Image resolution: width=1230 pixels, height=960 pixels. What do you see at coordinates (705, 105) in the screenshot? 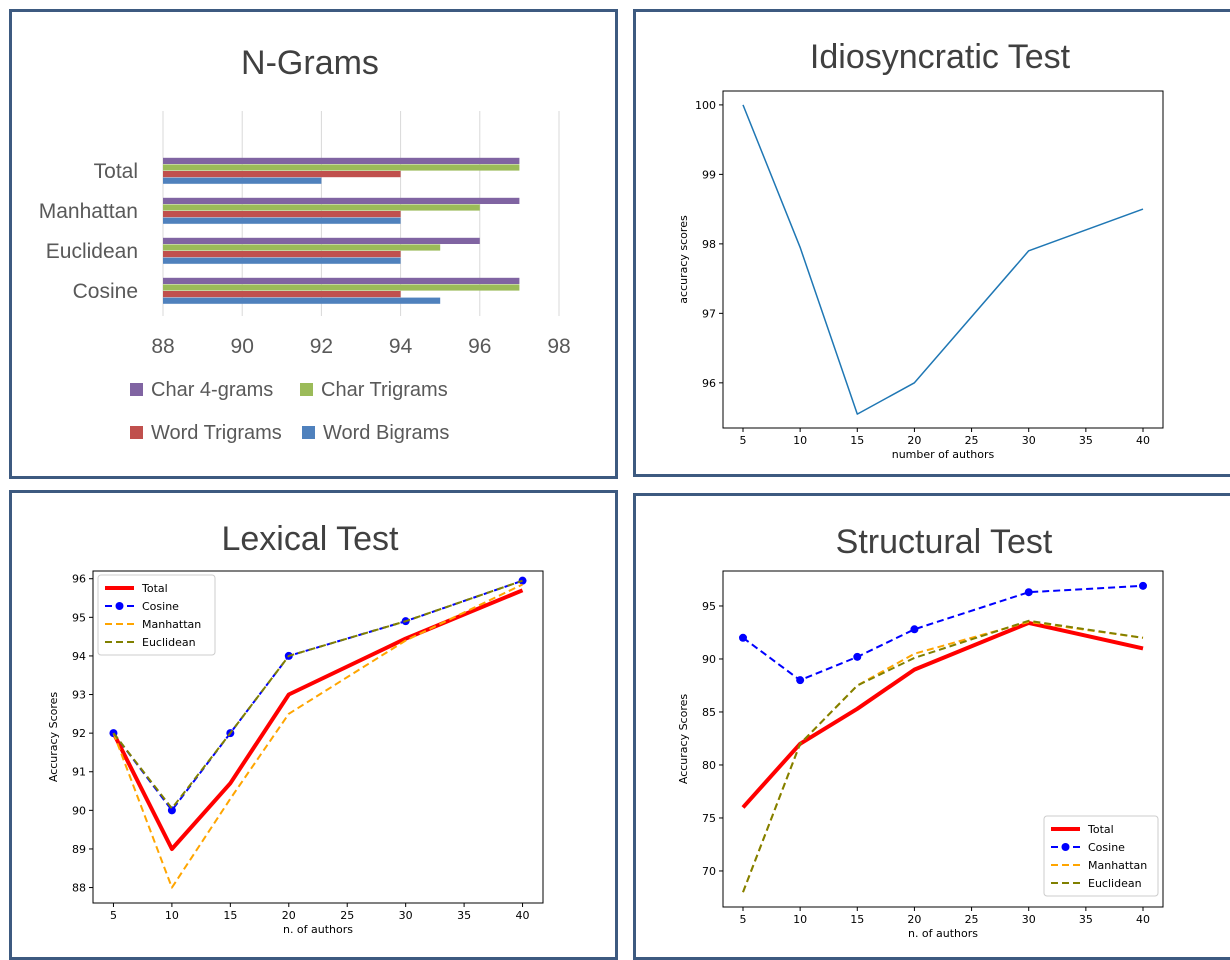
I see `y-tick-label: 100` at bounding box center [705, 105].